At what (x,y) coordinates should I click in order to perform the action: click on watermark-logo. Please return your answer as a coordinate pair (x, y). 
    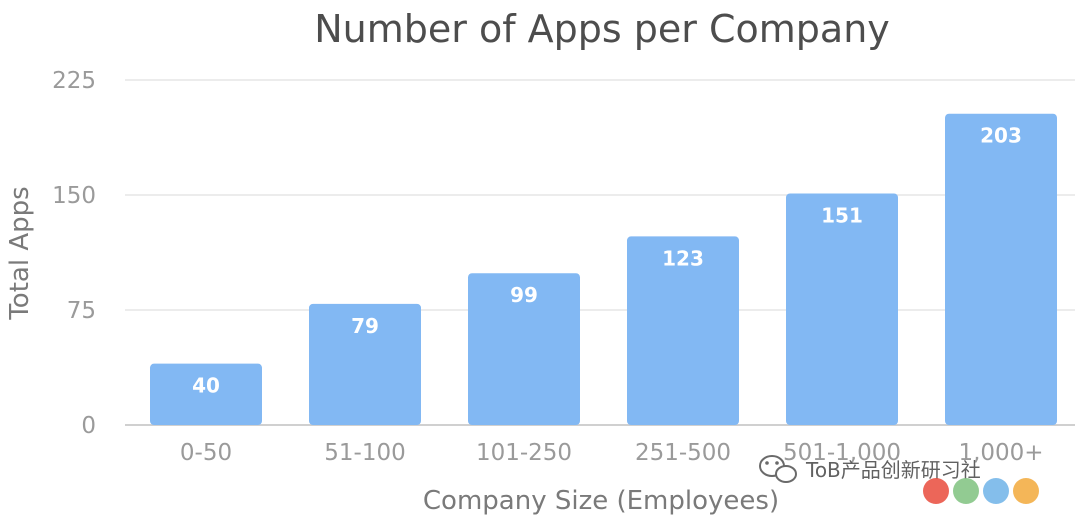
    Looking at the image, I should click on (981, 491).